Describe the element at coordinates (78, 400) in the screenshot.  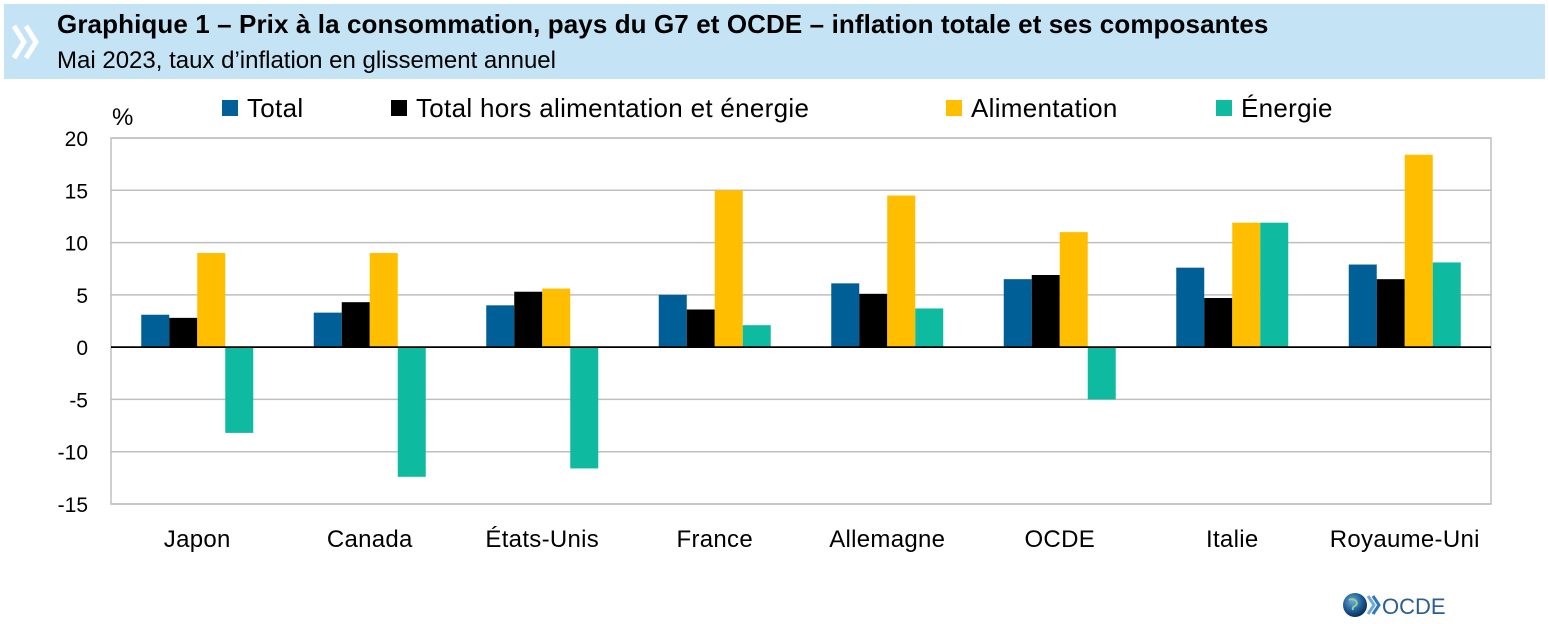
I see `y-tick-label: -5` at that location.